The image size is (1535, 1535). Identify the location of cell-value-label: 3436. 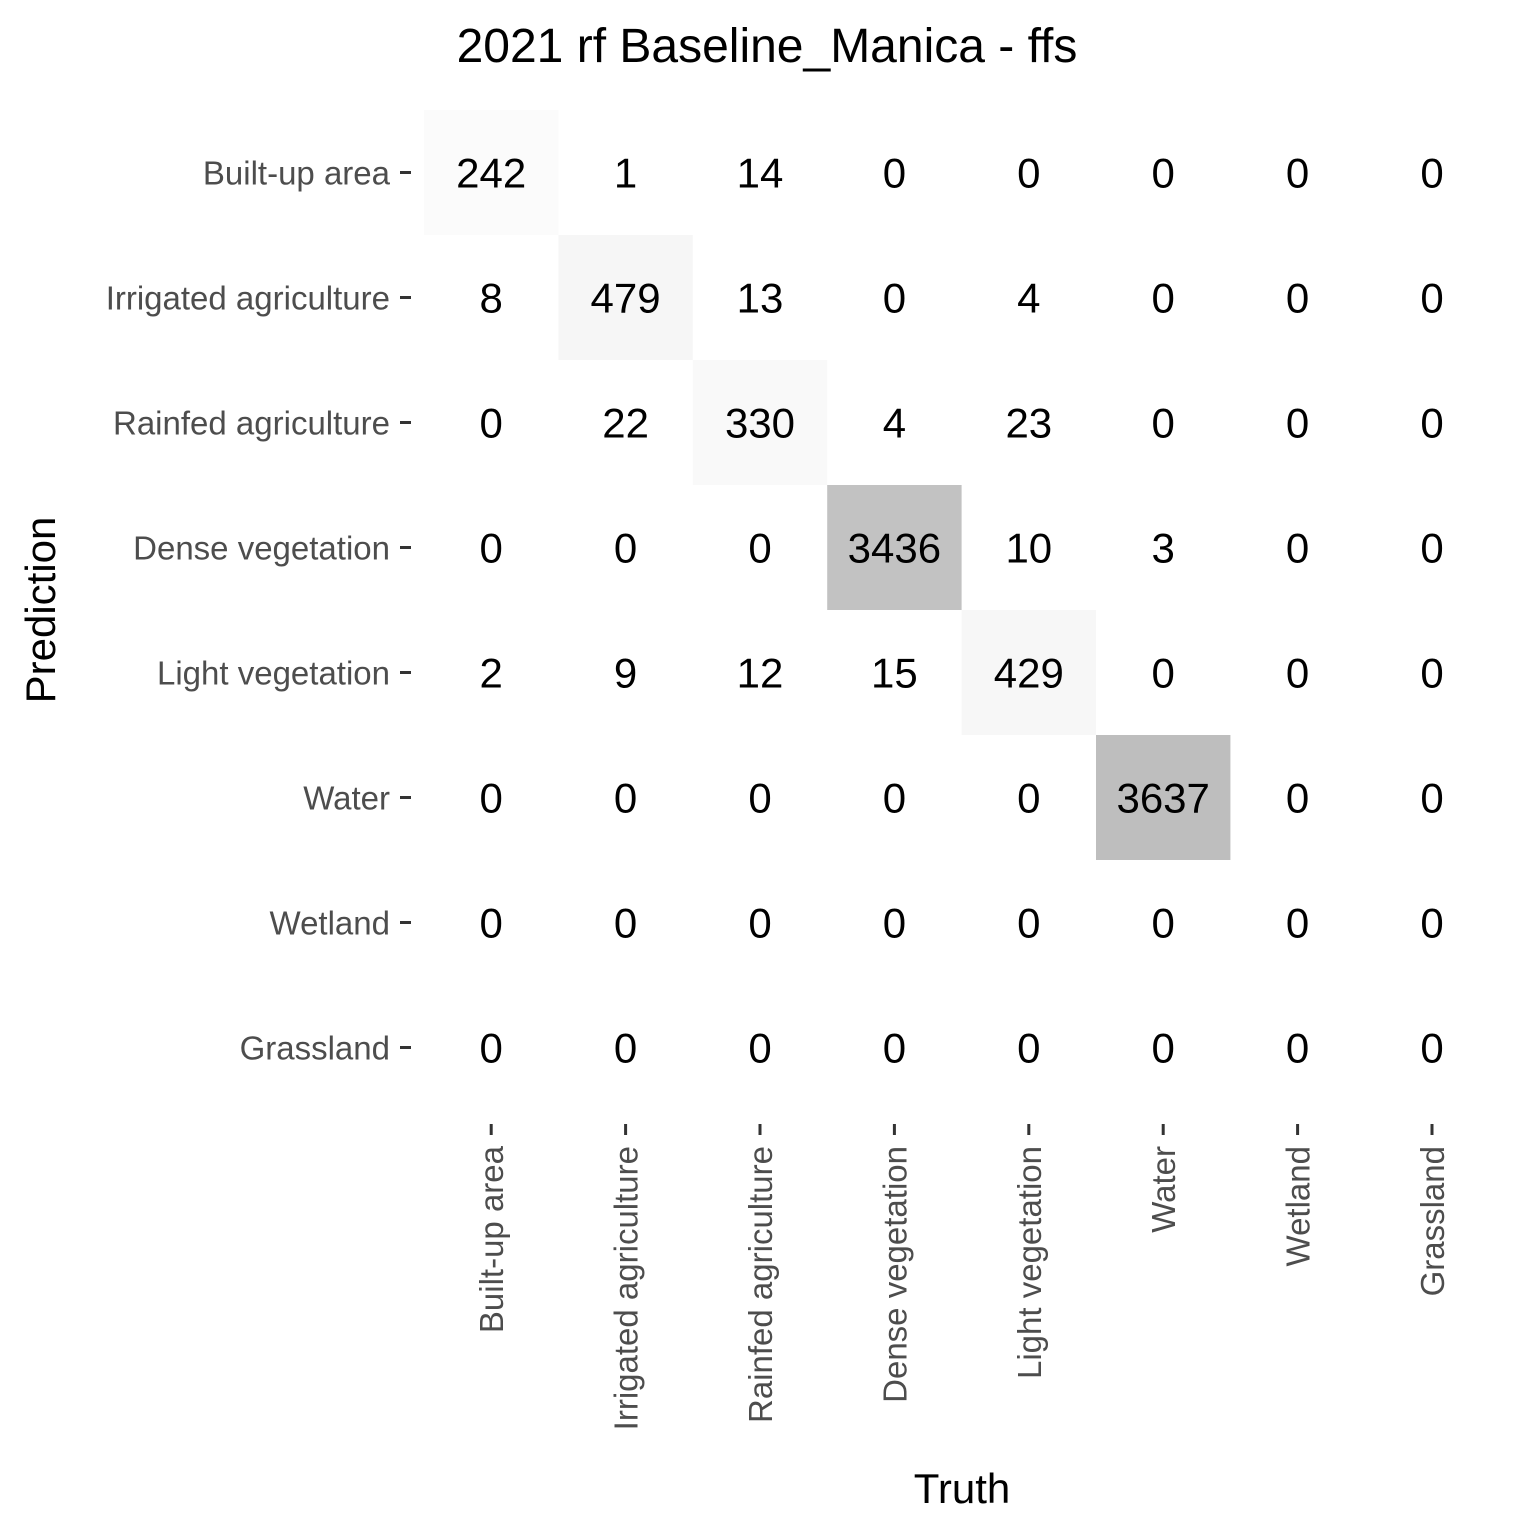
(894, 548).